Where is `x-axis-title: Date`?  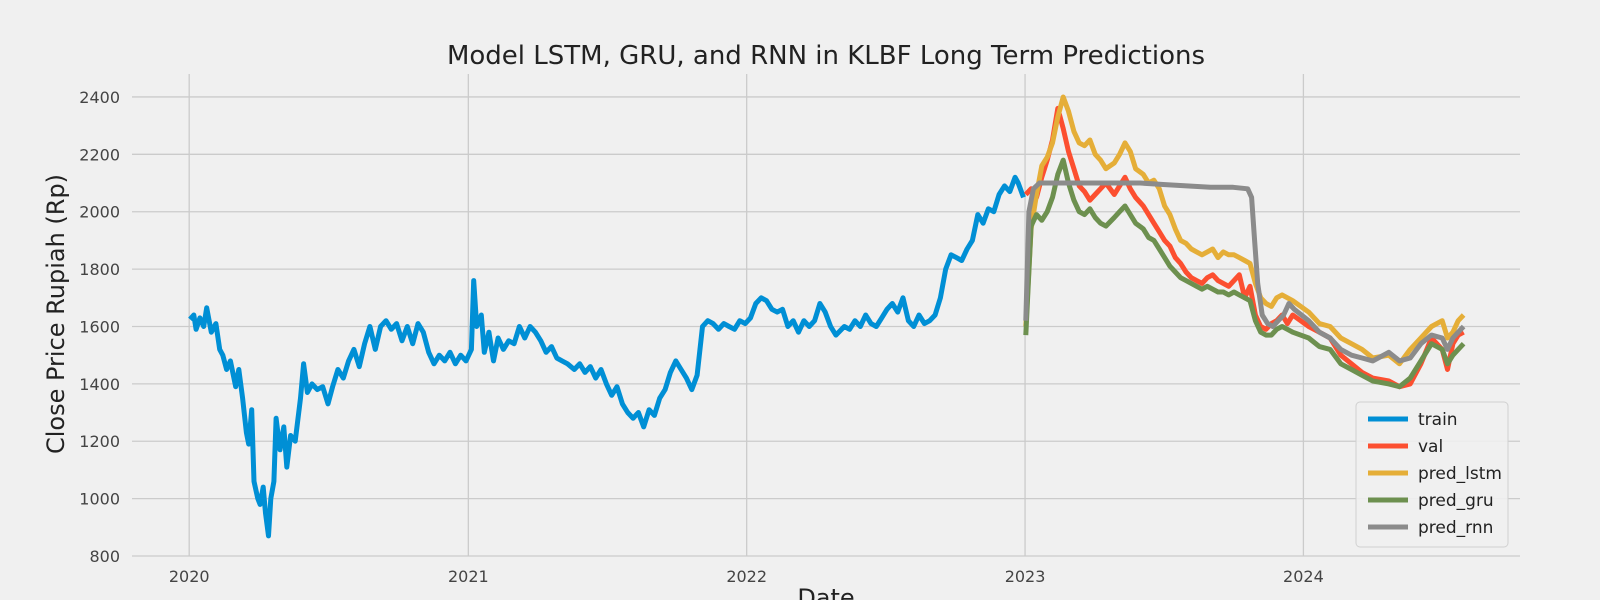
x-axis-title: Date is located at coordinates (825, 592).